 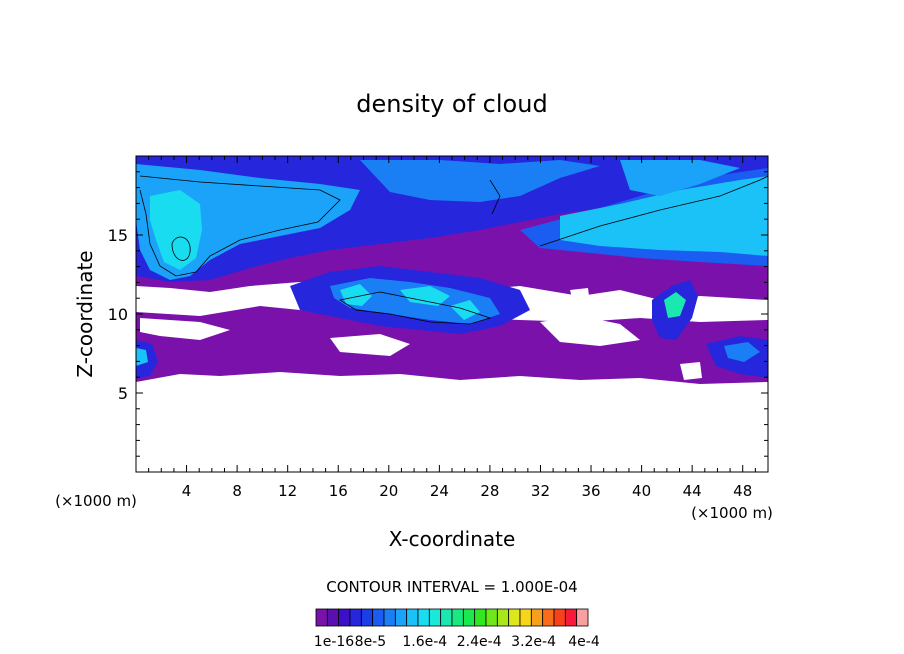 I want to click on x-tick-label: 48, so click(x=742, y=491).